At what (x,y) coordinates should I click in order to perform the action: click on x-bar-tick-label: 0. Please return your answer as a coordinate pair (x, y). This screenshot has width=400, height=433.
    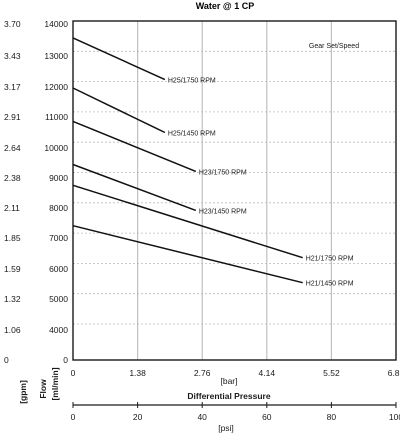
    Looking at the image, I should click on (73, 373).